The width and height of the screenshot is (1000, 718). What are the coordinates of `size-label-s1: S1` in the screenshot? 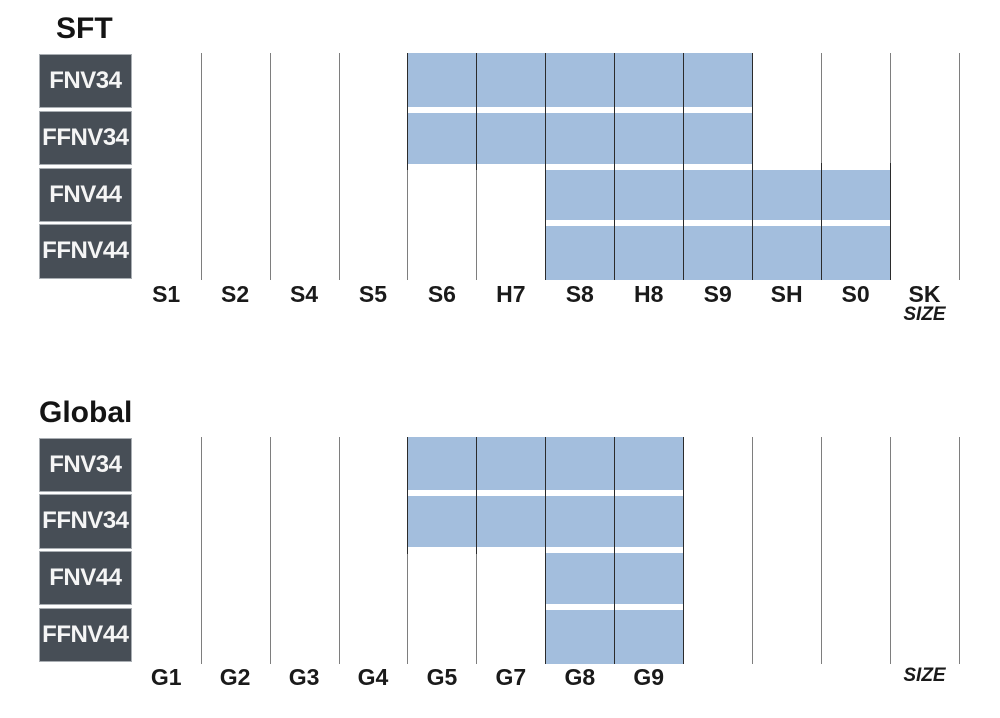 It's located at (166, 294).